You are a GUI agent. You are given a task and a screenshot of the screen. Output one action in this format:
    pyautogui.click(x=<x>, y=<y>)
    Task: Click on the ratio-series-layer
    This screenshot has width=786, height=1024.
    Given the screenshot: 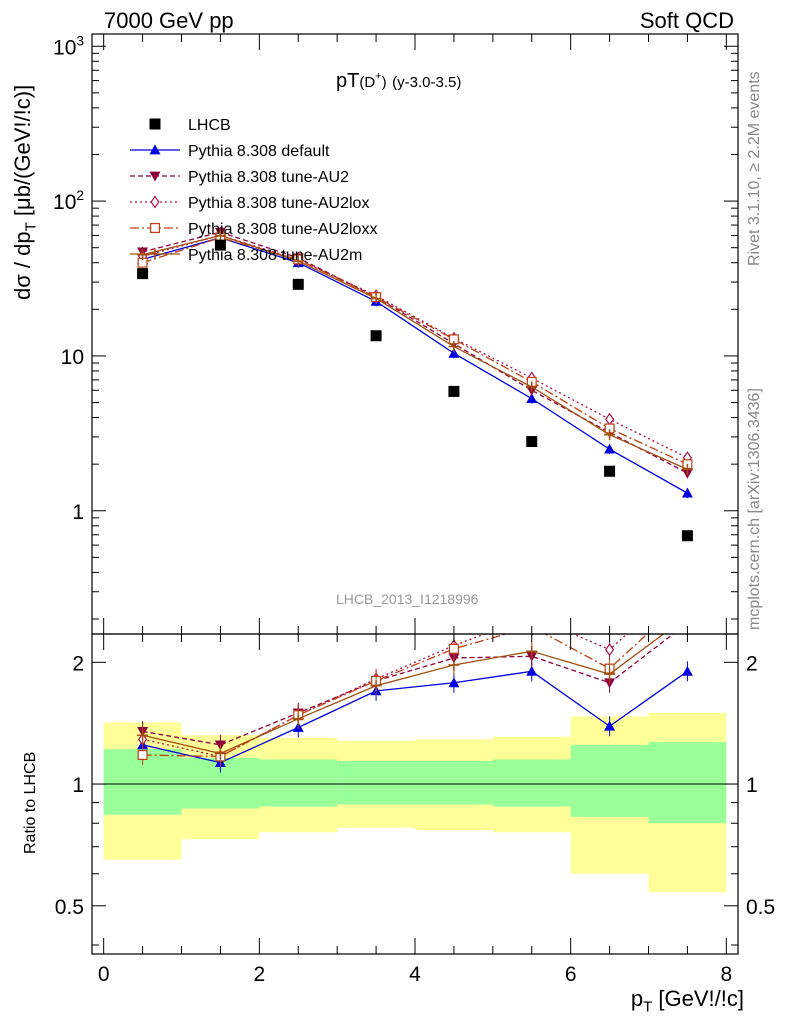 What is the action you would take?
    pyautogui.click(x=415, y=673)
    